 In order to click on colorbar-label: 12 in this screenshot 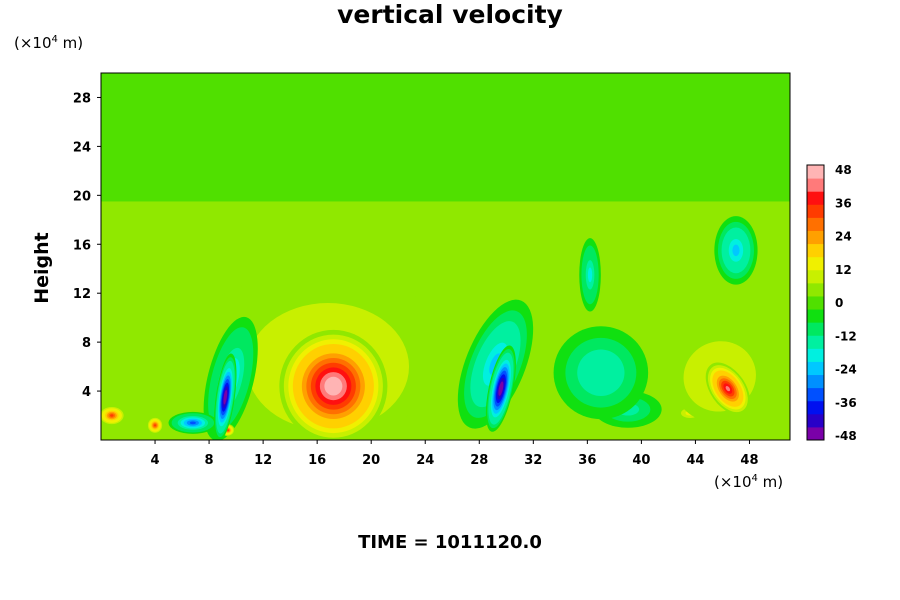, I will do `click(843, 270)`.